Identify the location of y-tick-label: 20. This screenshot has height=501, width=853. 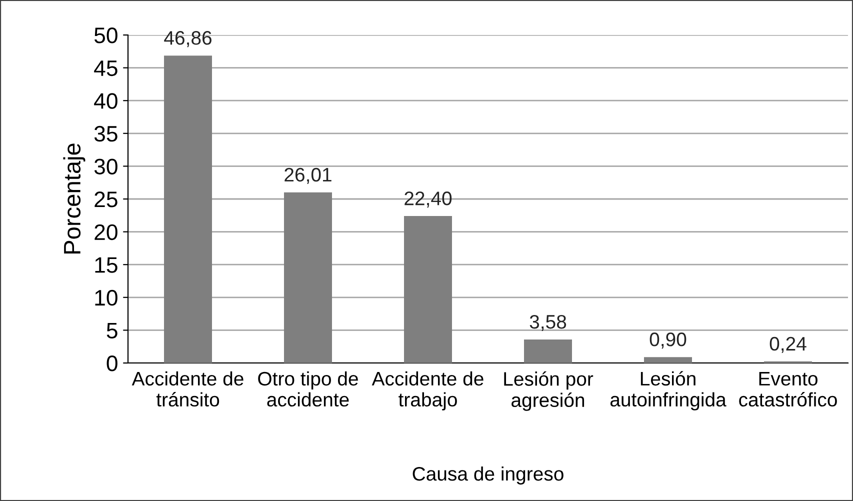
(106, 232).